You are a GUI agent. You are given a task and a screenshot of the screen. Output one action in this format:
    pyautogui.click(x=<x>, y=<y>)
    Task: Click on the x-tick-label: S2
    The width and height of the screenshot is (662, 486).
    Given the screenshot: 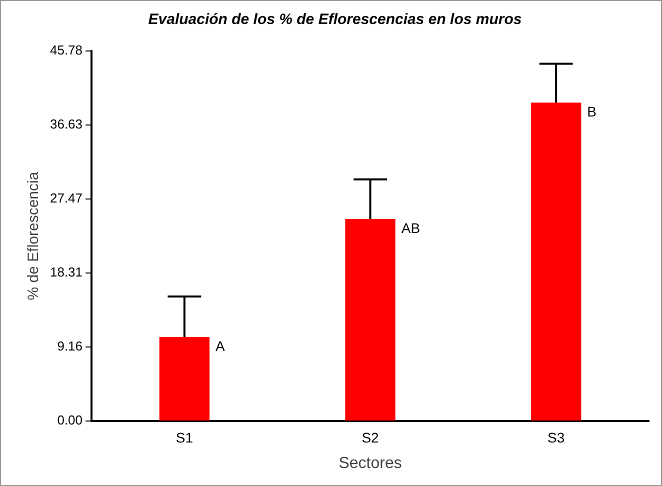 What is the action you would take?
    pyautogui.click(x=371, y=437)
    